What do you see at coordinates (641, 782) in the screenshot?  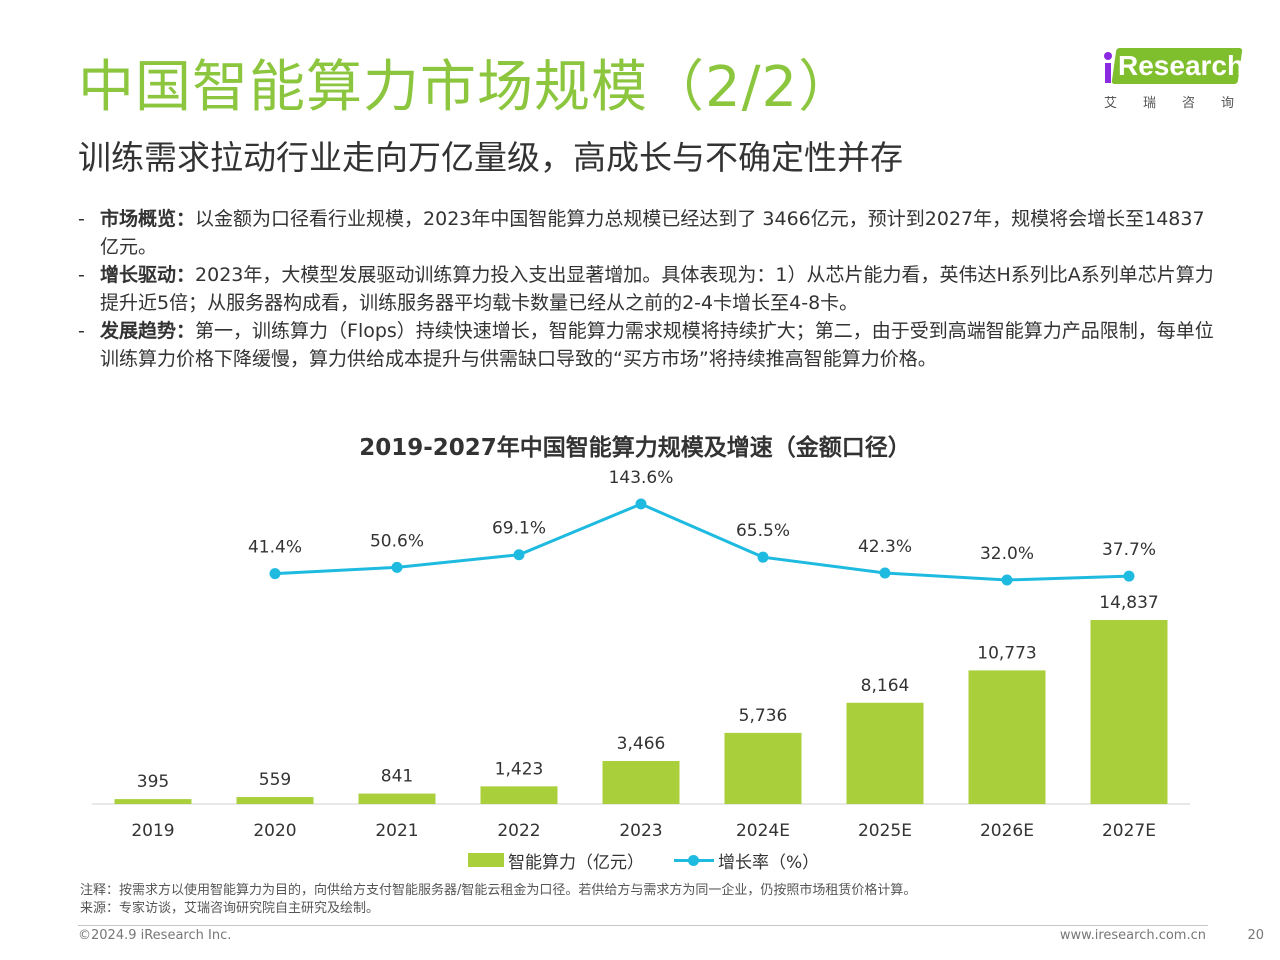 I see `bar-2023` at bounding box center [641, 782].